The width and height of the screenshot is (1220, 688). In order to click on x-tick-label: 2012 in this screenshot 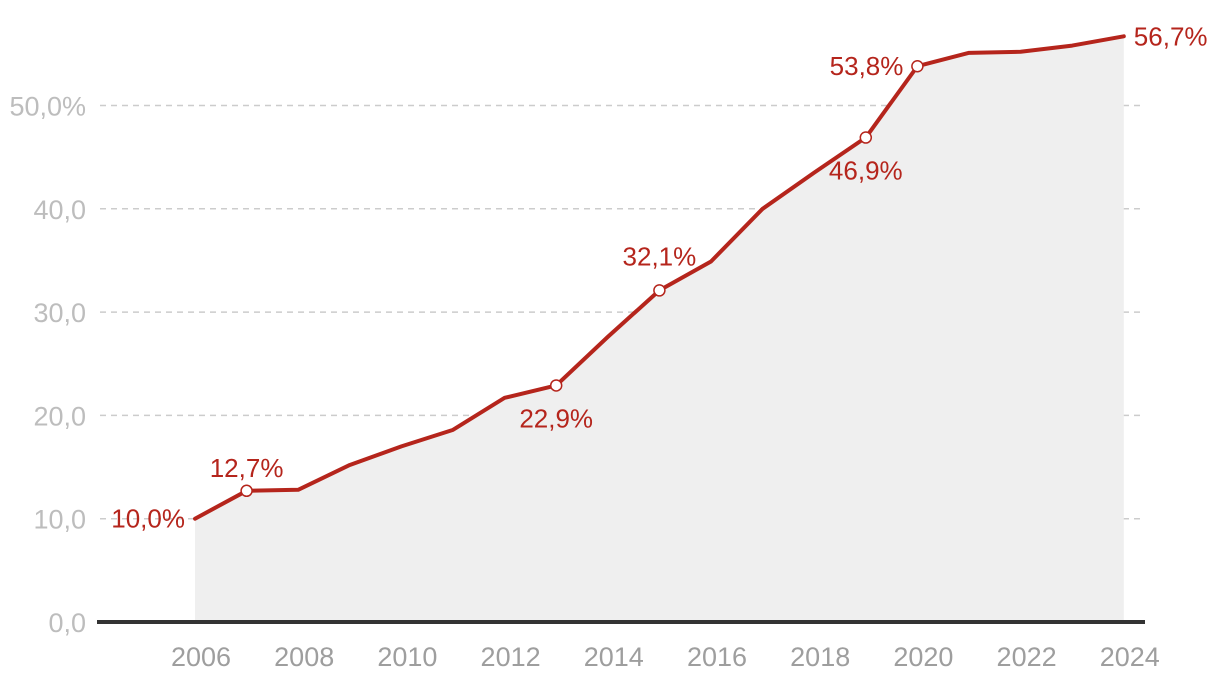, I will do `click(511, 657)`.